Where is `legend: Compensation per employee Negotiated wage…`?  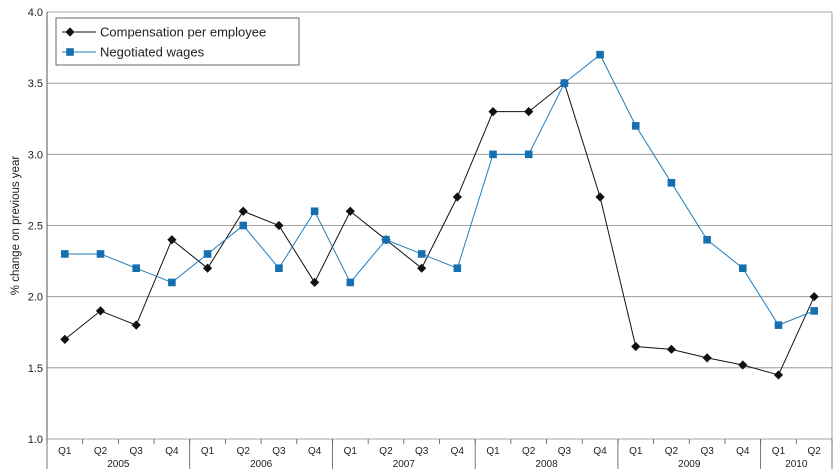 legend: Compensation per employee Negotiated wage… is located at coordinates (177, 41).